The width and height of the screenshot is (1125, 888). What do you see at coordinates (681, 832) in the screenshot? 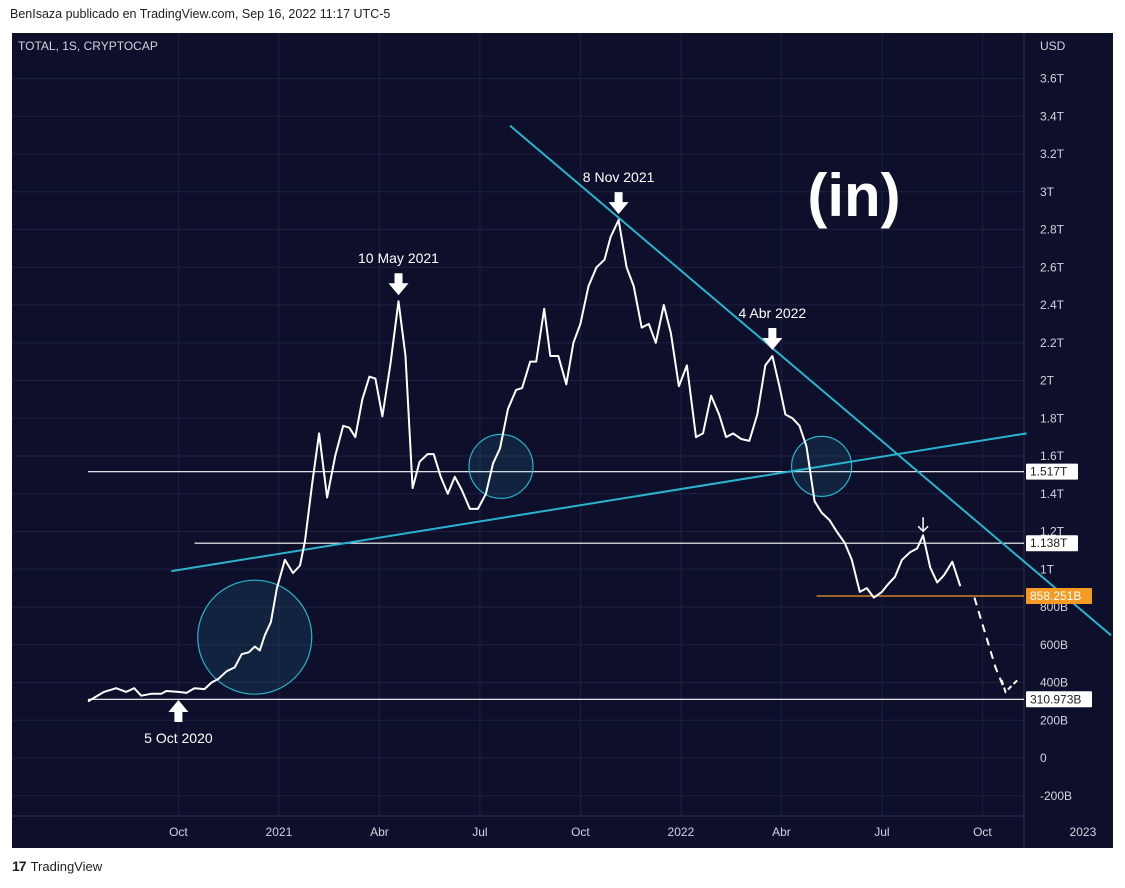
I see `time-tick-label: 2022` at bounding box center [681, 832].